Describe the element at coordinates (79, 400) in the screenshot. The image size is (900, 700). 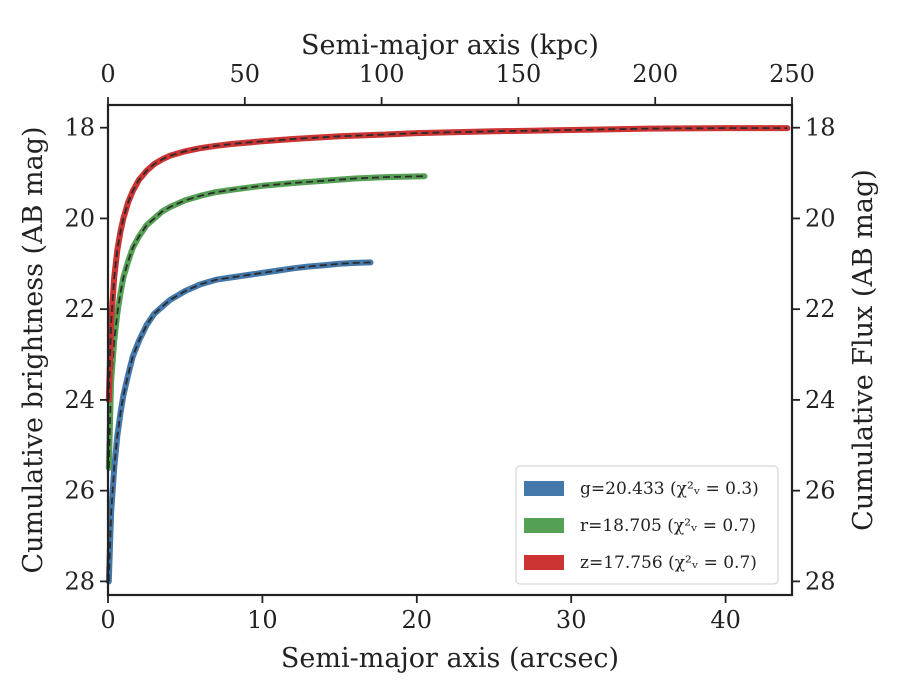
I see `y-tick-label: 24` at that location.